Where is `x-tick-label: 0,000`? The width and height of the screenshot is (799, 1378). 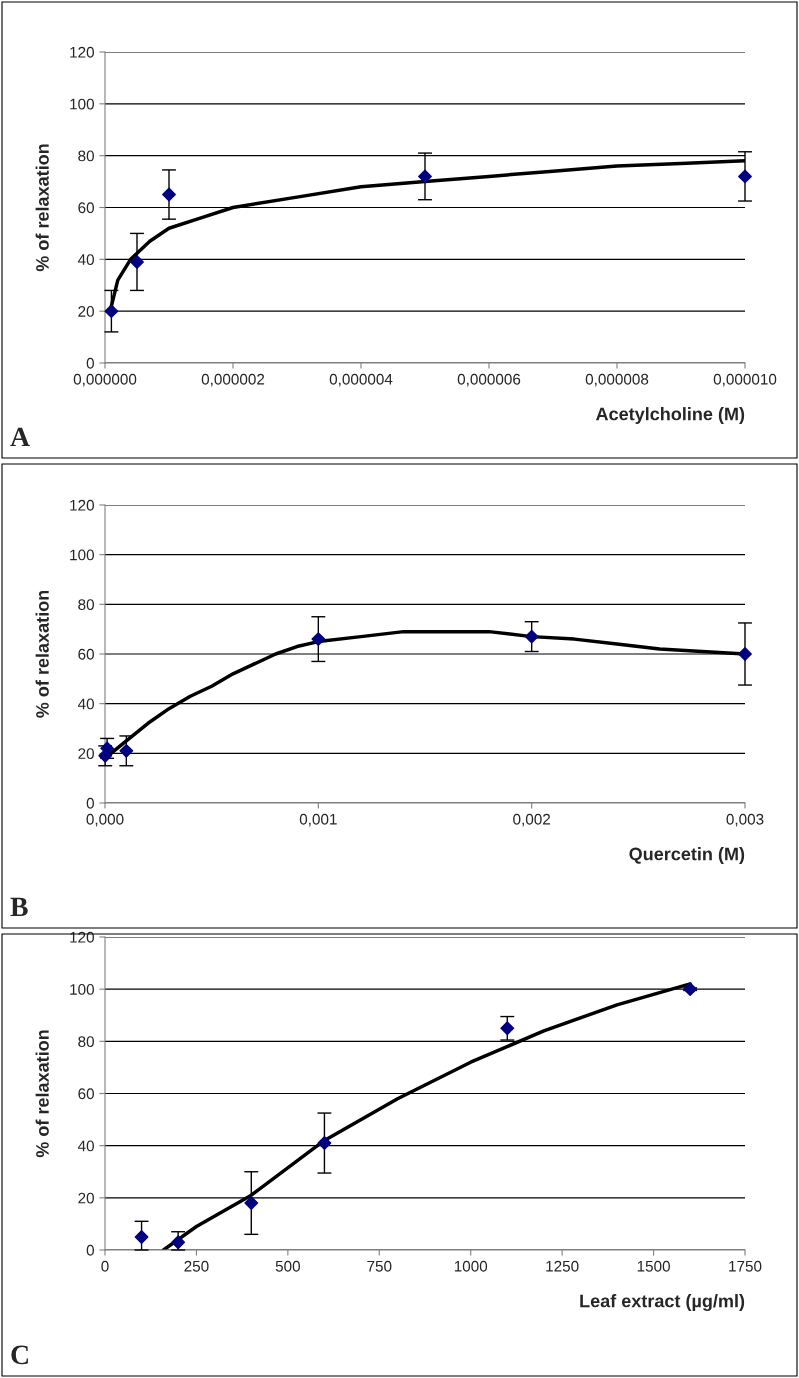 x-tick-label: 0,000 is located at coordinates (105, 820).